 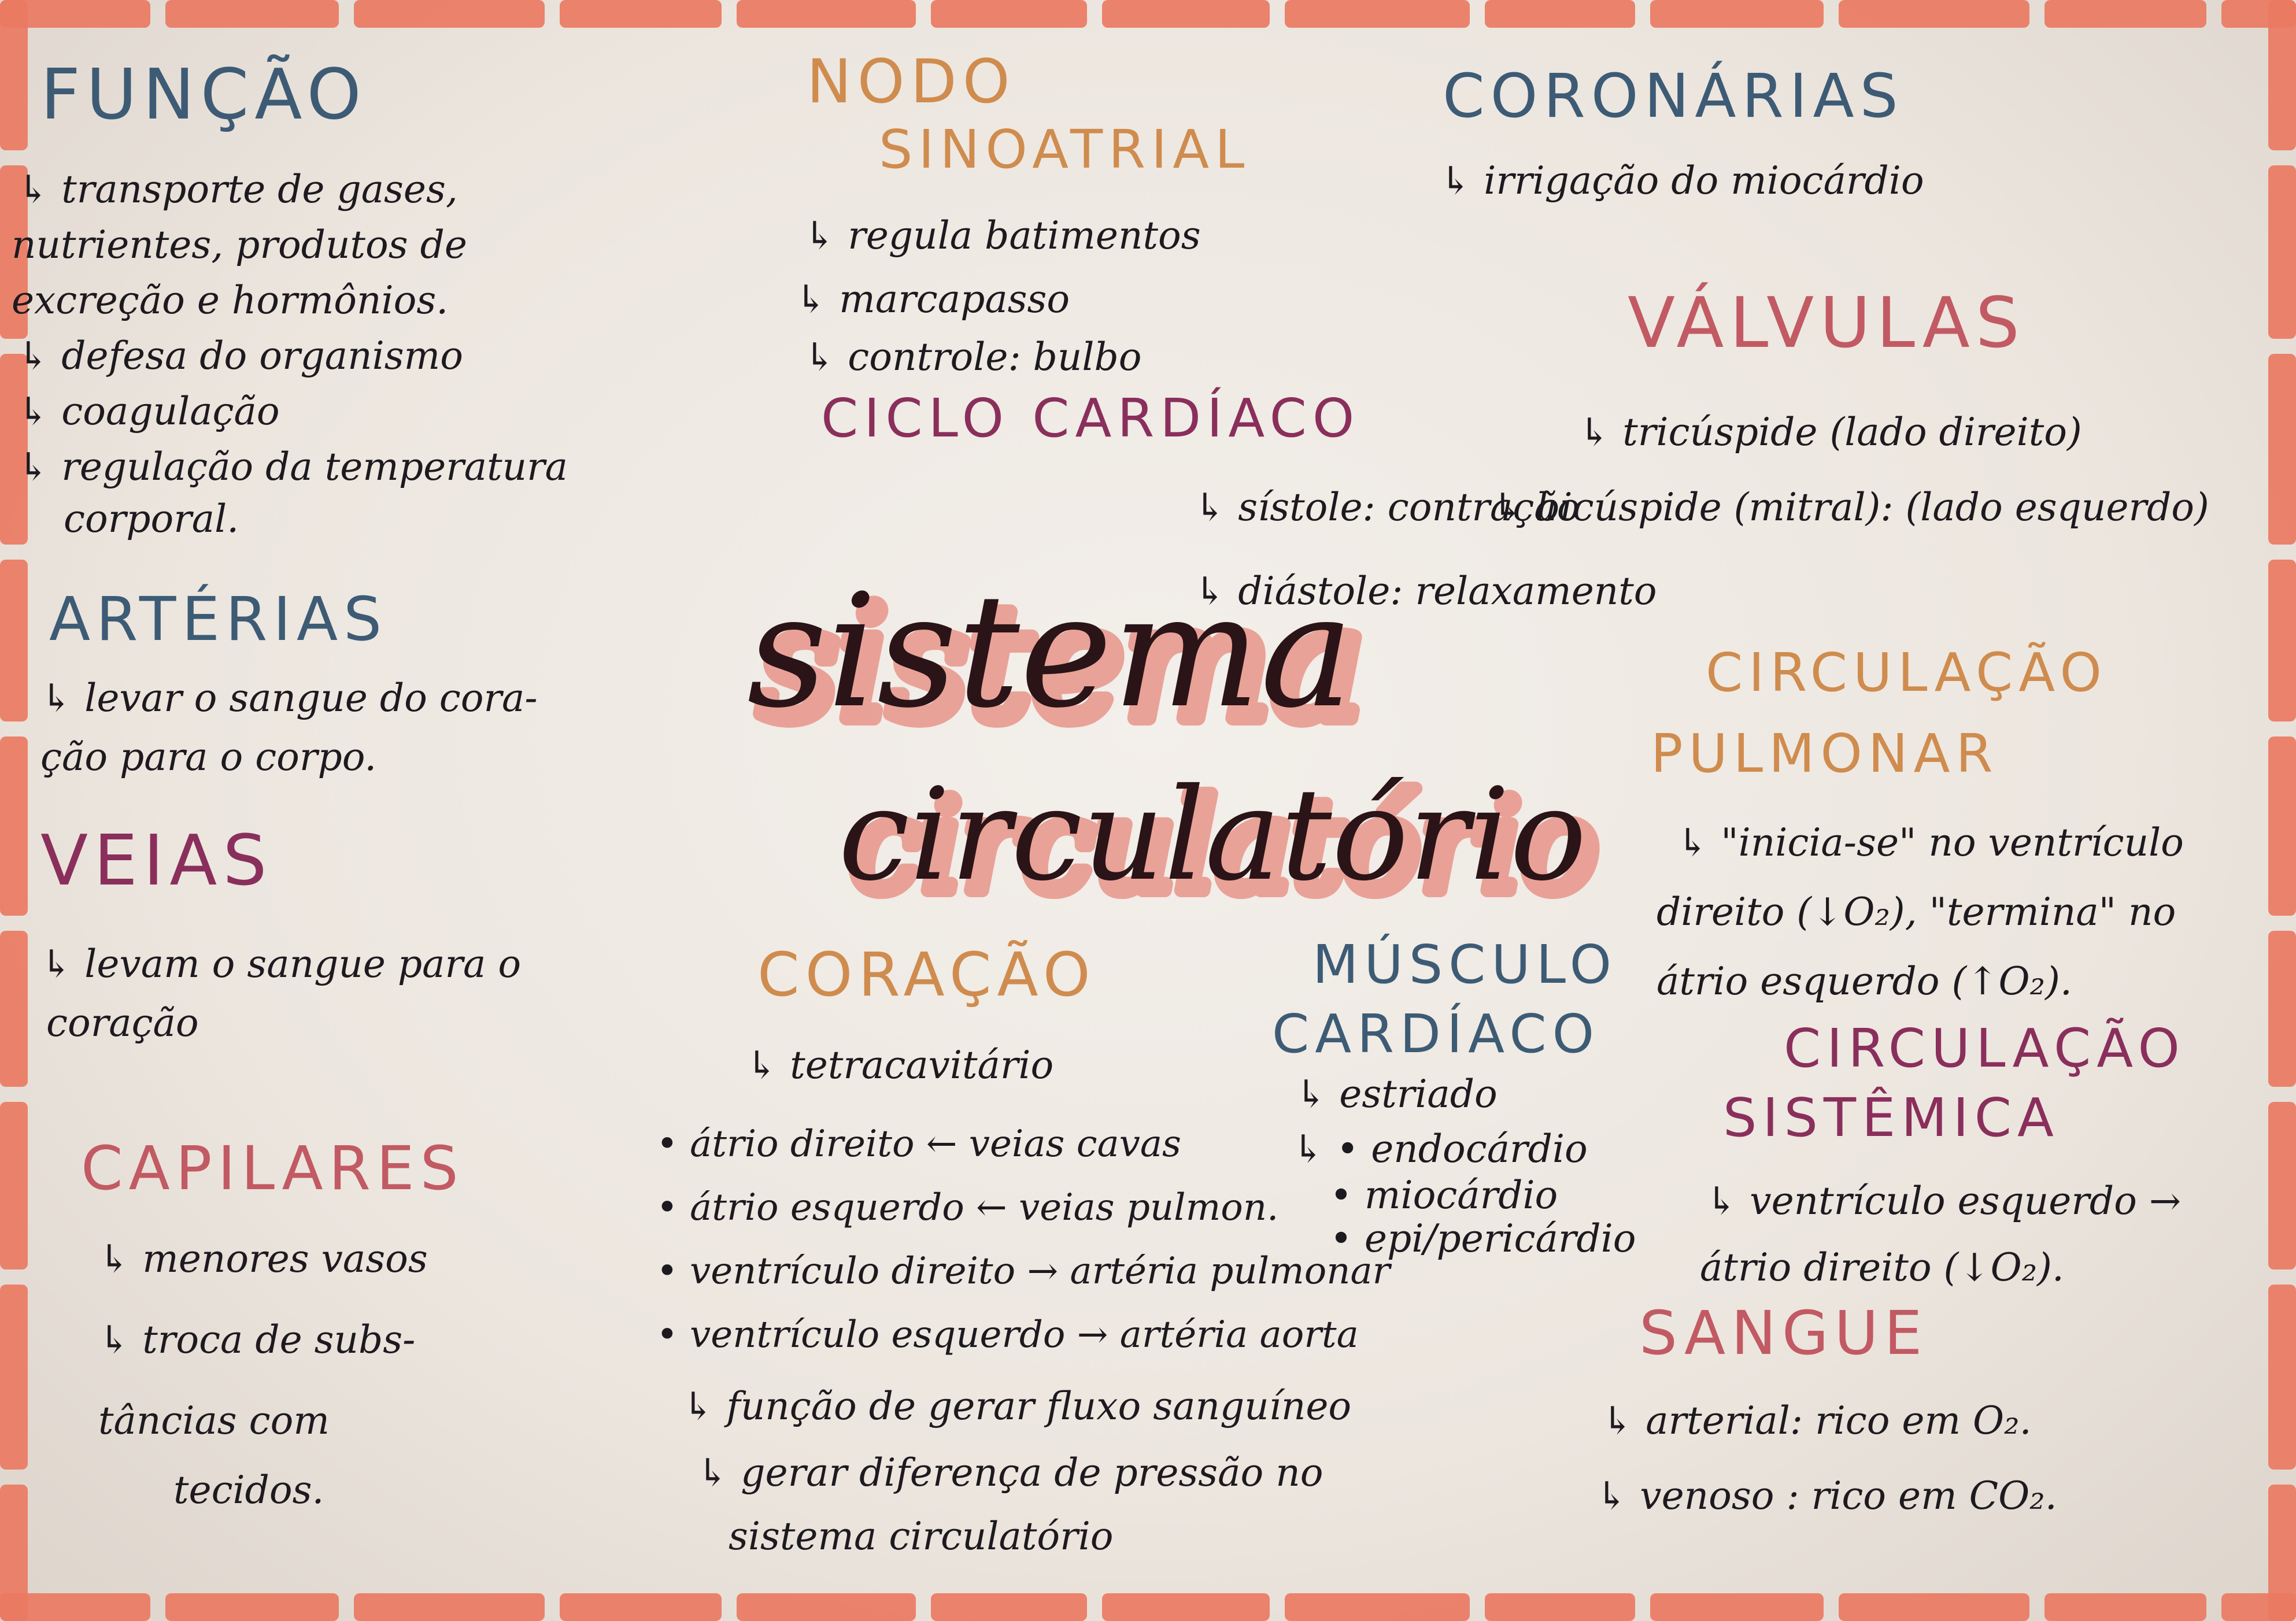 What do you see at coordinates (1907, 673) in the screenshot?
I see `heading-circulacao-pulmonar-1: CIRCULAÇÃO` at bounding box center [1907, 673].